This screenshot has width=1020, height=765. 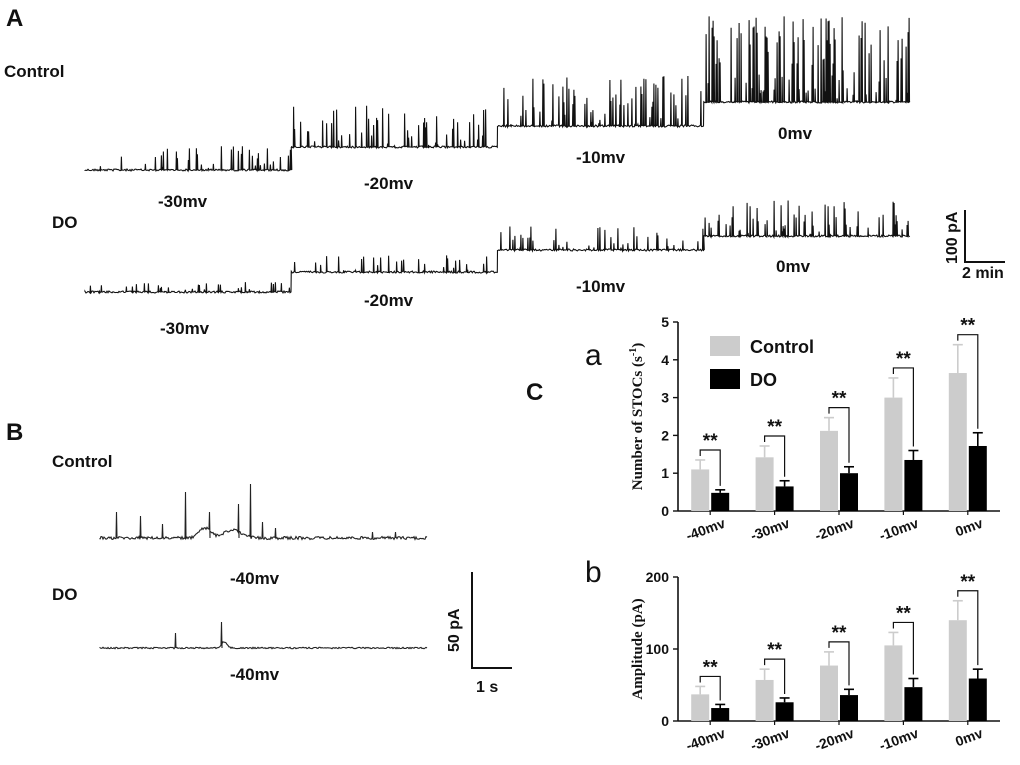 I want to click on panel-b-scale-x-label: 1 s, so click(x=487, y=687).